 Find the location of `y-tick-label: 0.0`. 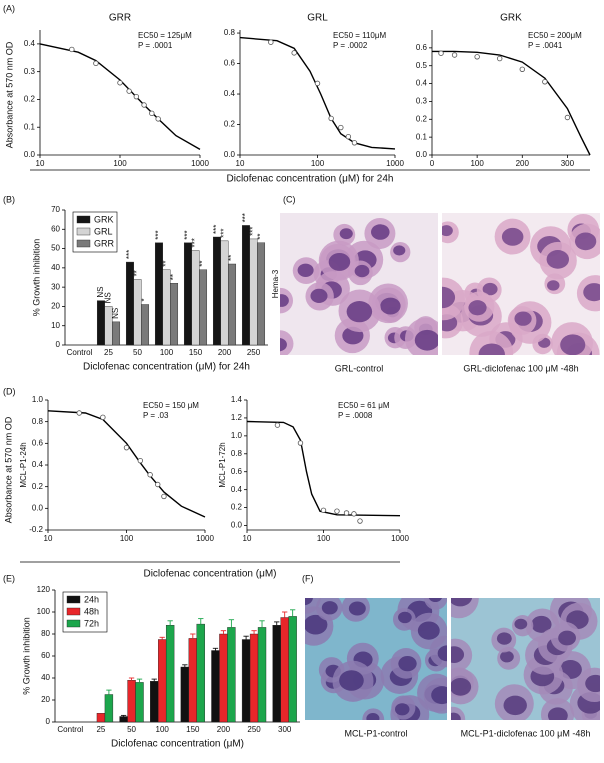

y-tick-label: 0.0 is located at coordinates (30, 154).